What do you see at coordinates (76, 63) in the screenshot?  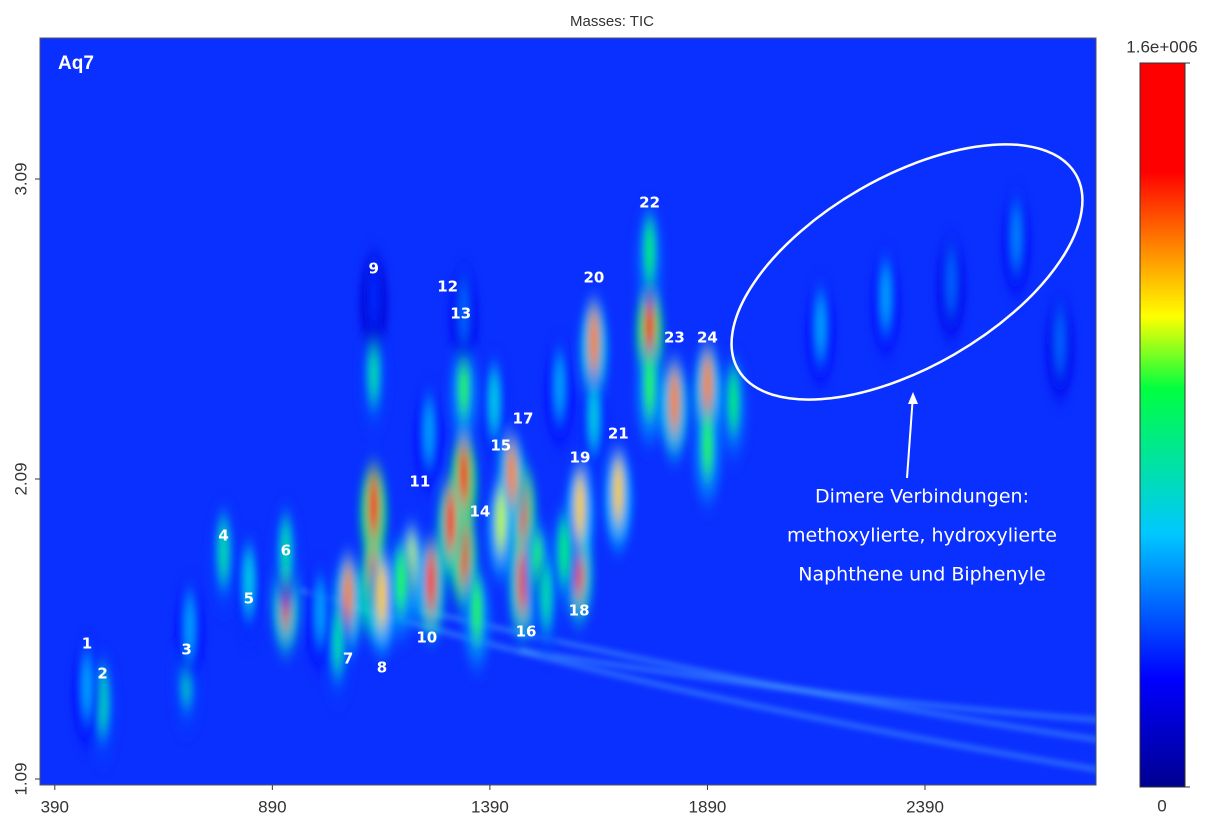 I see `sample-label: Aq7` at bounding box center [76, 63].